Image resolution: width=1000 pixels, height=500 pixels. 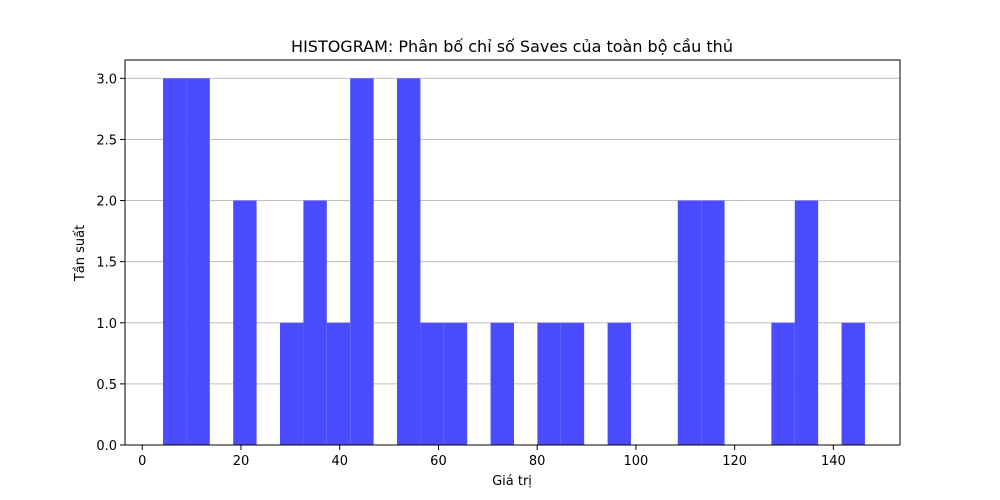 I want to click on y-tick-label: 2.0, so click(x=106, y=202).